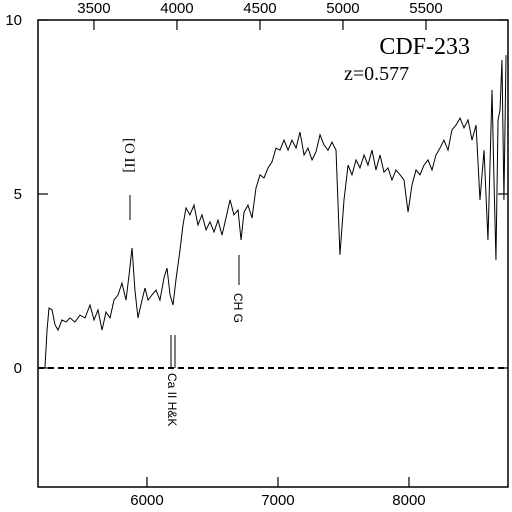 The height and width of the screenshot is (512, 512). Describe the element at coordinates (18, 368) in the screenshot. I see `y-tick-label: 0` at that location.